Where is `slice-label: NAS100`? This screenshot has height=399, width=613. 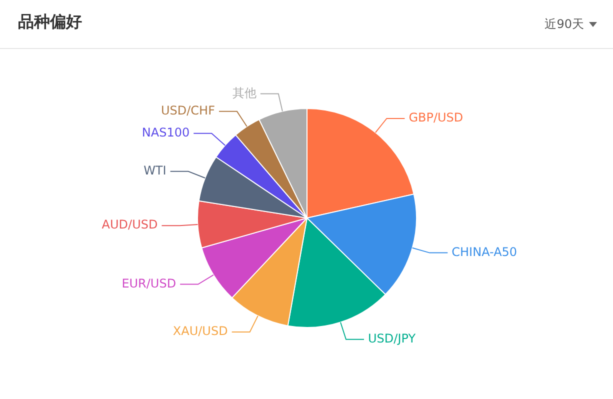 slice-label: NAS100 is located at coordinates (166, 133).